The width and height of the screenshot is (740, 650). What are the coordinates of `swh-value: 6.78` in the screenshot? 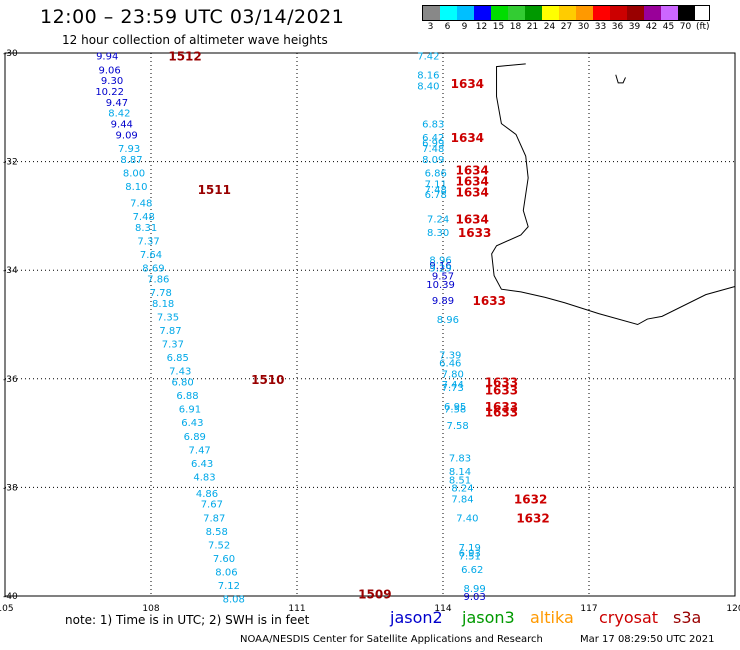 It's located at (436, 195).